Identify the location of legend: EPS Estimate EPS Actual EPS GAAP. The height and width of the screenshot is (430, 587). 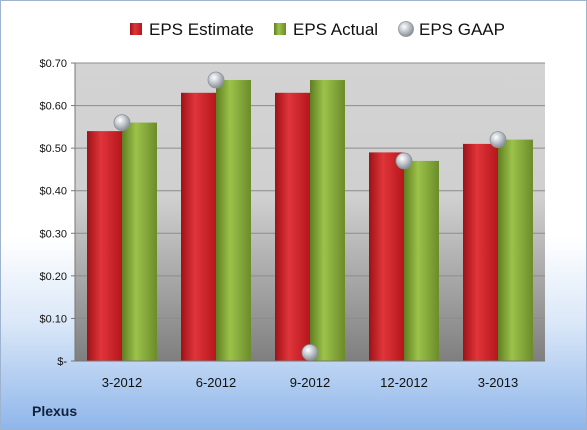
(317, 29).